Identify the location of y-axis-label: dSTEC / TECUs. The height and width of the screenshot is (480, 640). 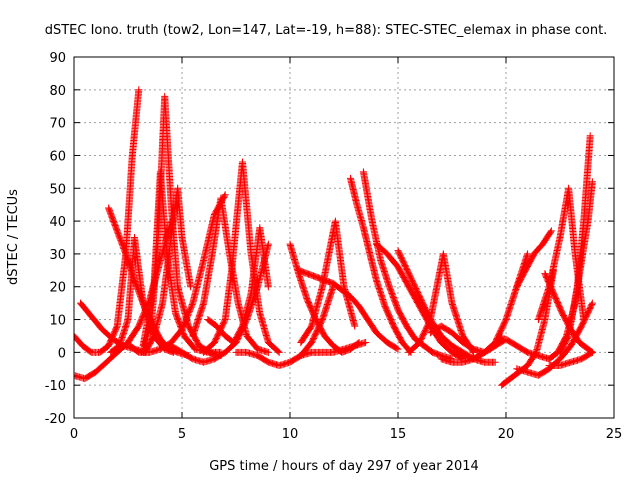
(13, 237).